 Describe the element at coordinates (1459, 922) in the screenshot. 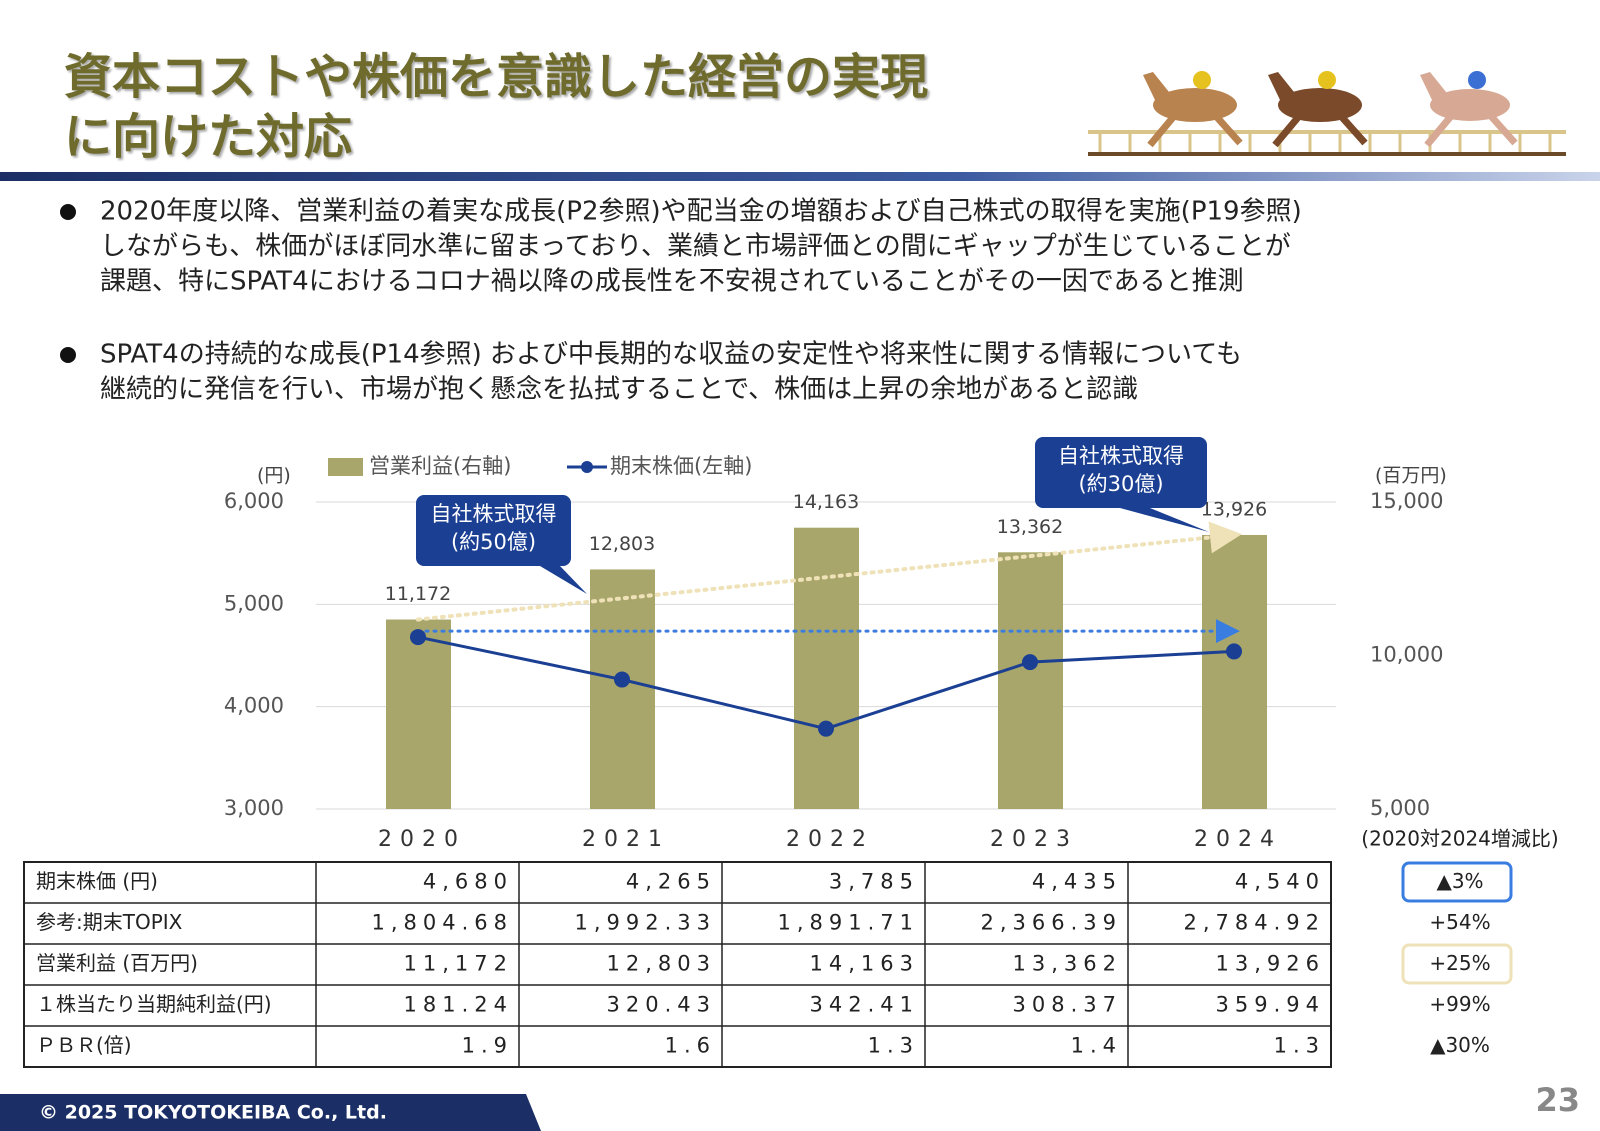

I see `change-cell: +54%` at that location.